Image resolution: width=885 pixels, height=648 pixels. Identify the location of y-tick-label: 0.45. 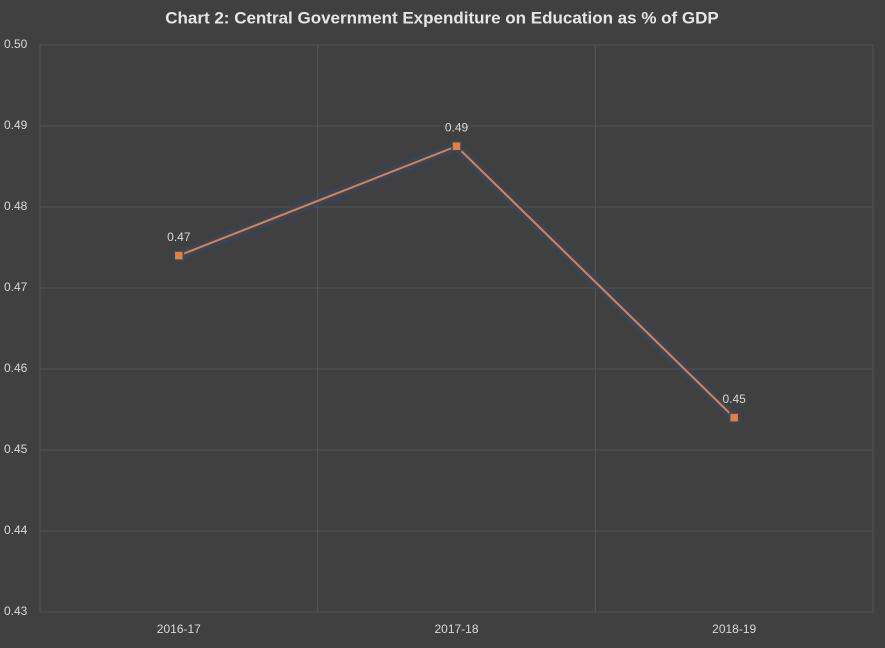
(16, 449).